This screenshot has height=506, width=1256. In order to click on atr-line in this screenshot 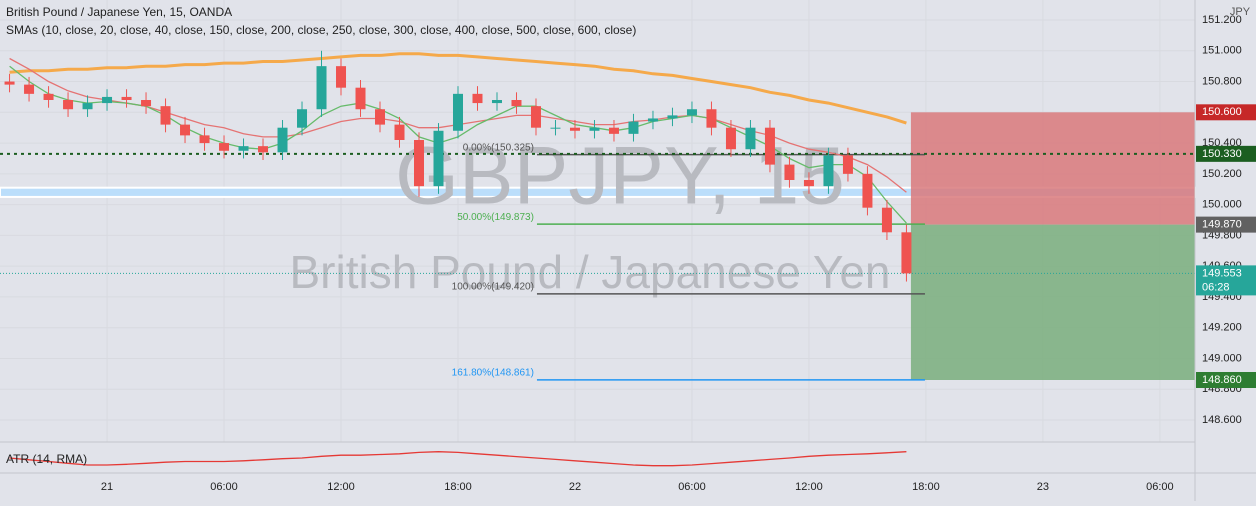, I will do `click(458, 459)`.